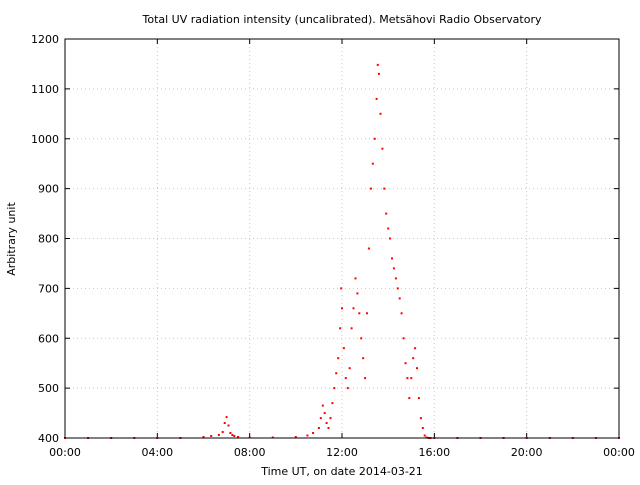  Describe the element at coordinates (341, 471) in the screenshot. I see `x-axis-label: Time UT, on date 2014-03-21` at that location.